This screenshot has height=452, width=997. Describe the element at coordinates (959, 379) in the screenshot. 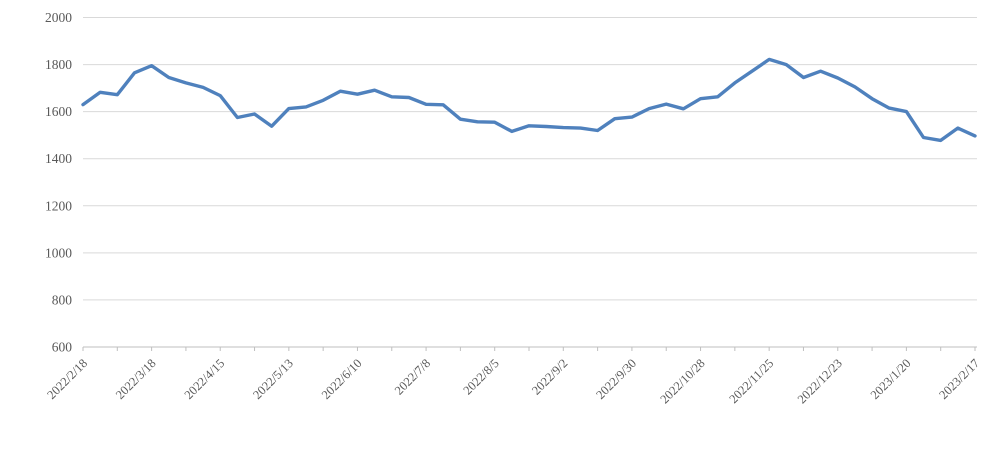

I see `x-tick-label: 2023/2/17` at that location.